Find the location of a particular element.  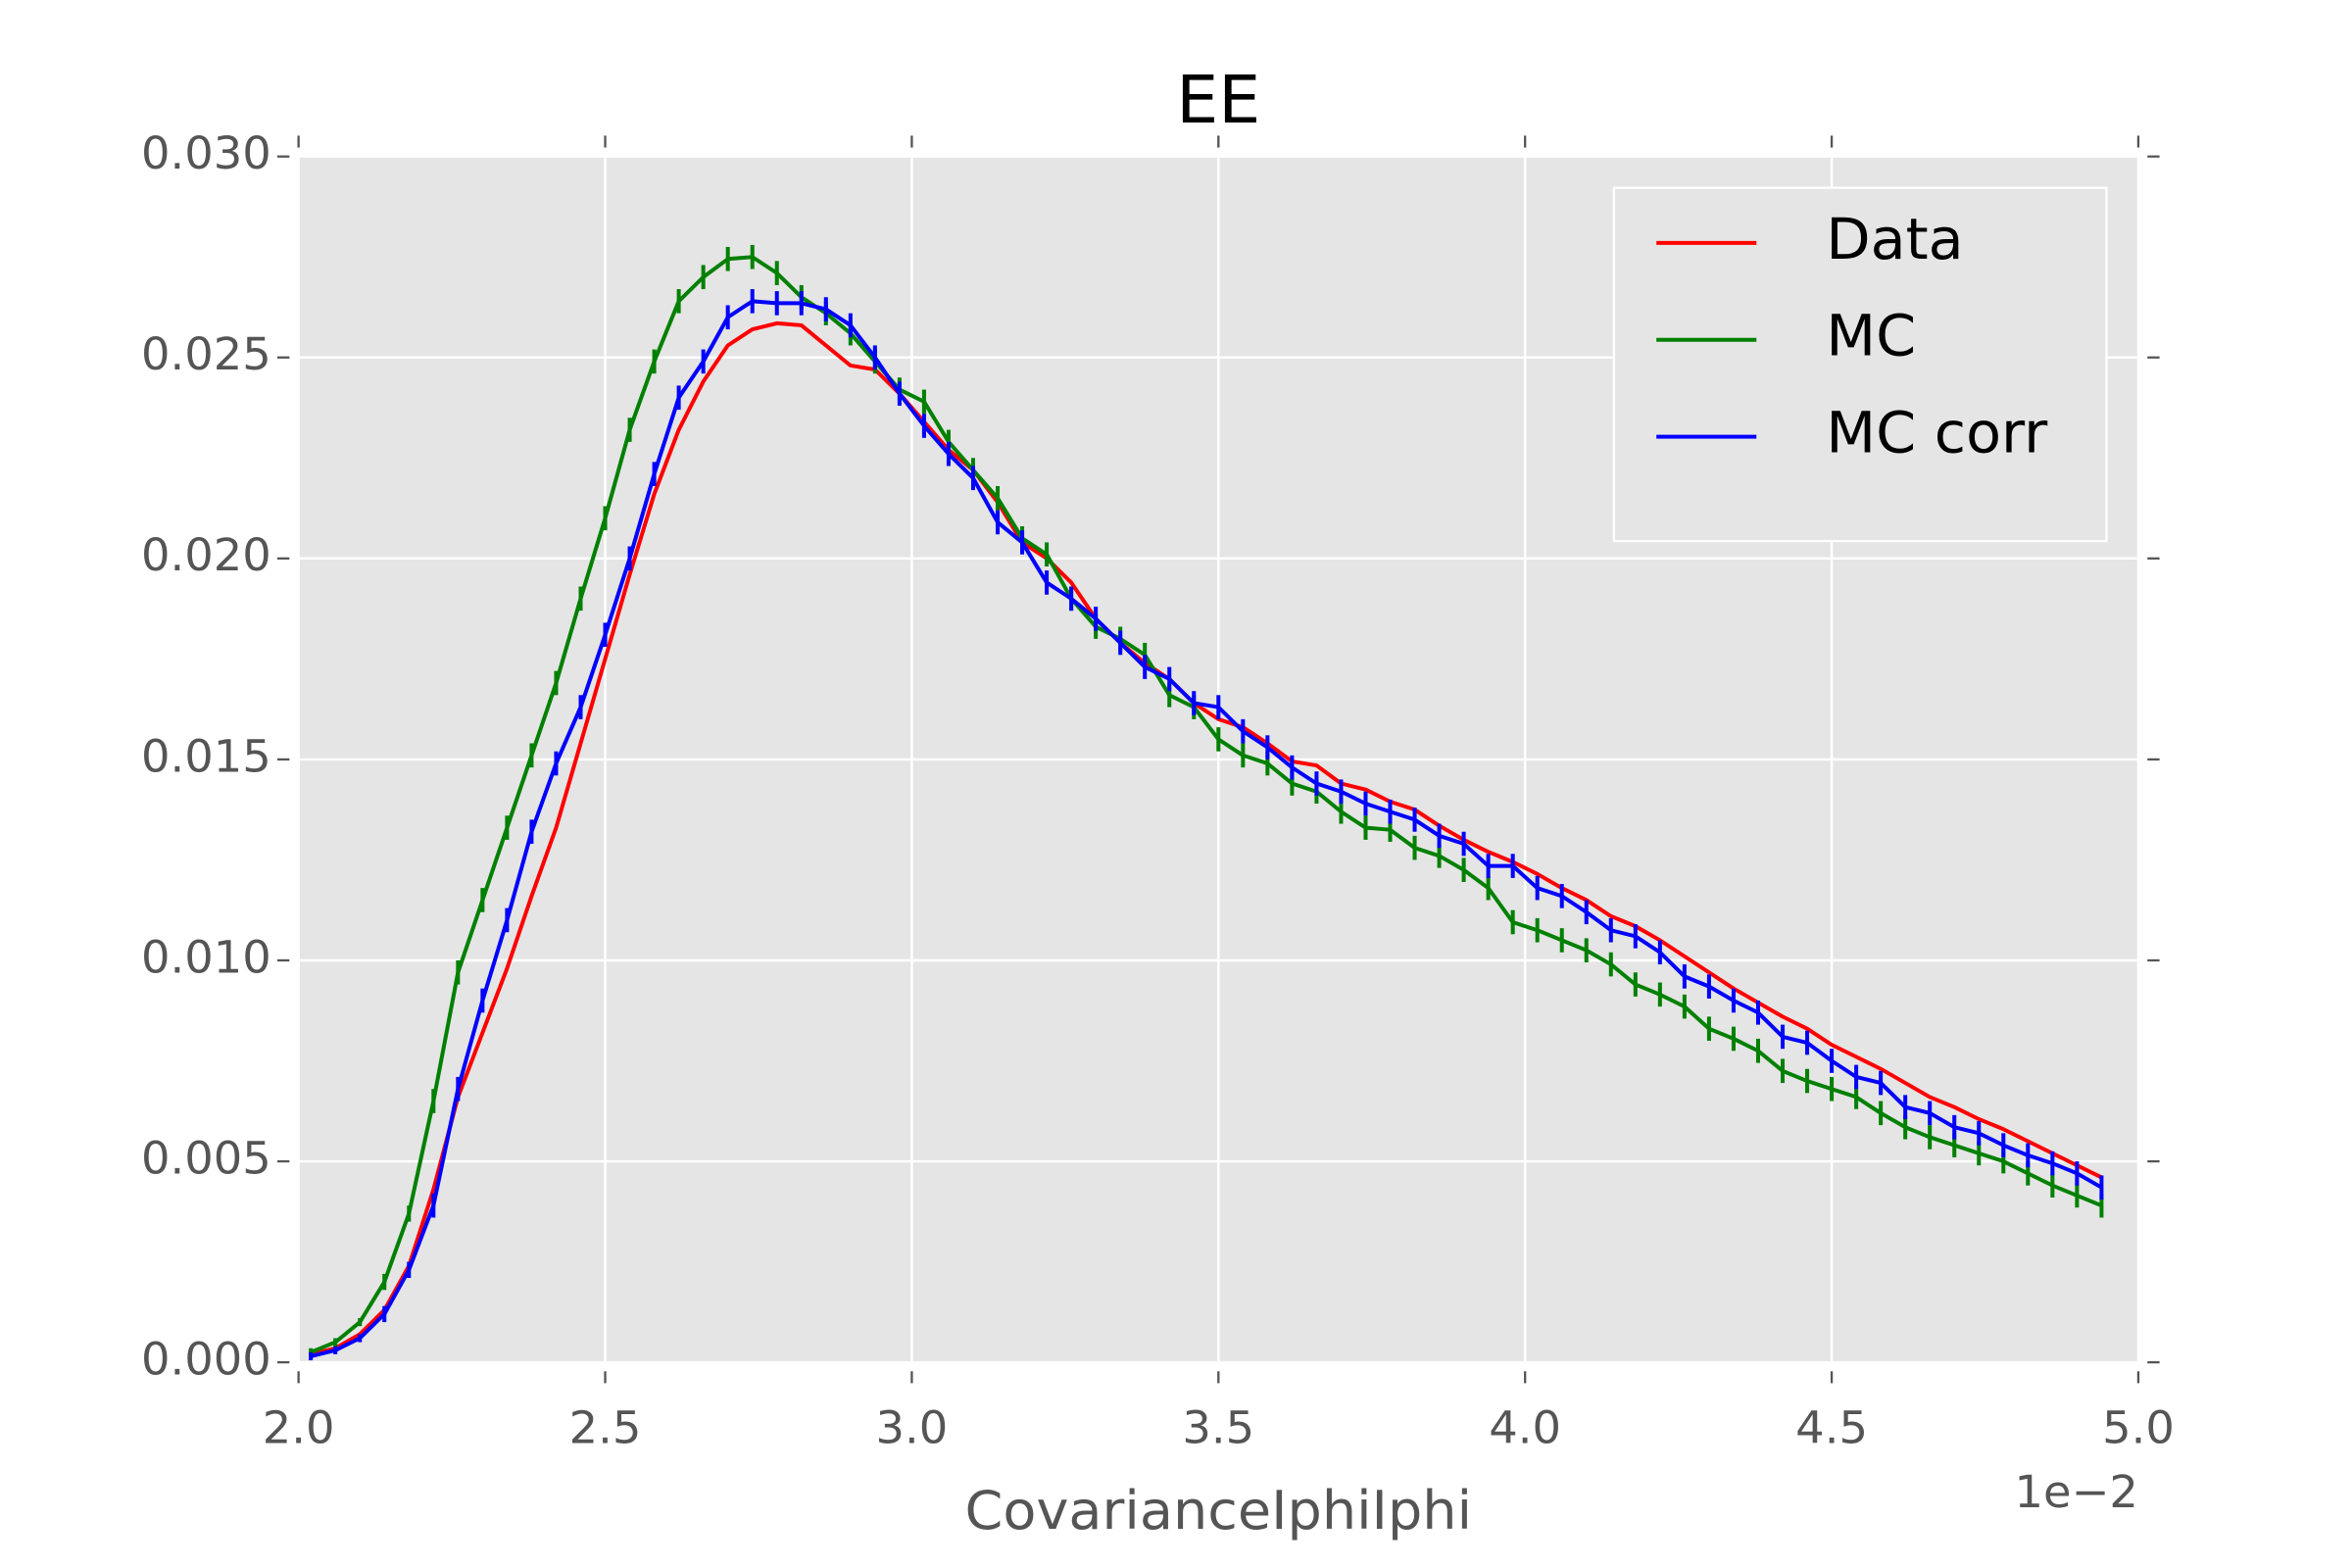

legend-label: MC corr is located at coordinates (1936, 433).